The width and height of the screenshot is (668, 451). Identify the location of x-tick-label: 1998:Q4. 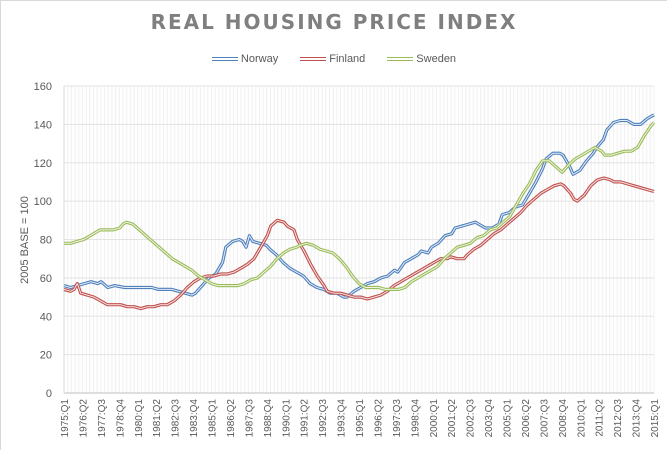
(415, 418).